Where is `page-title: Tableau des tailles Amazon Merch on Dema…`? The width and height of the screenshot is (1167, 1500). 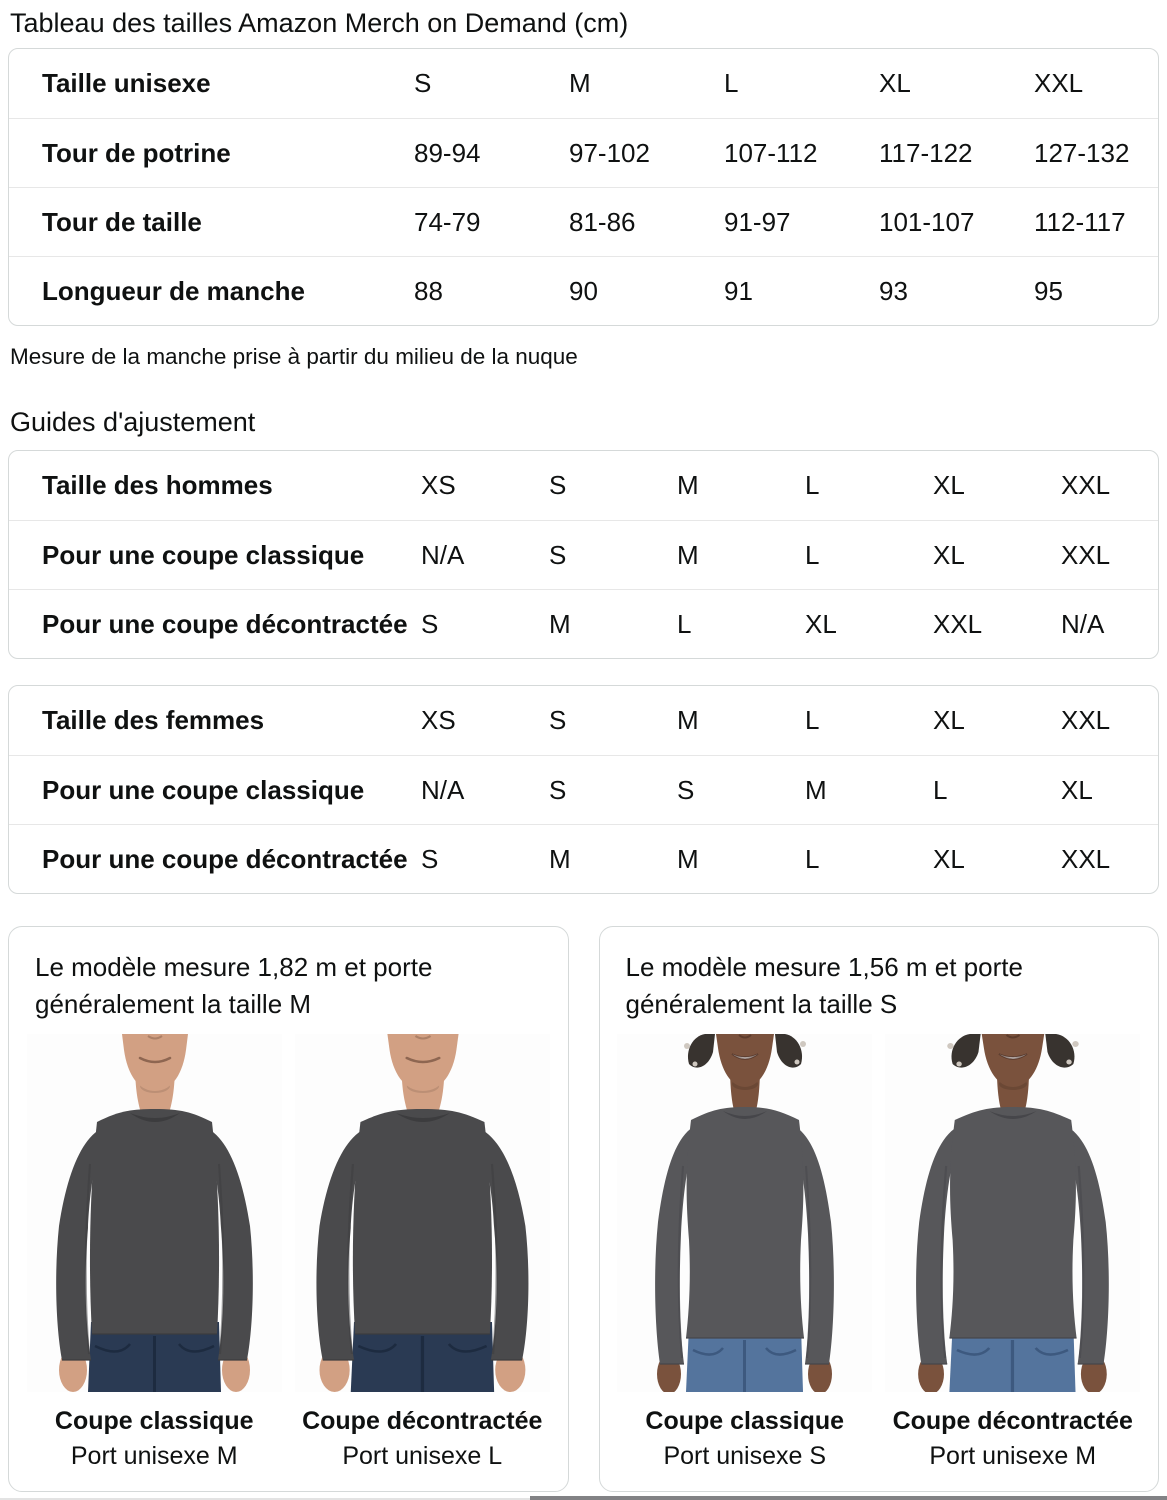
page-title: Tableau des tailles Amazon Merch on Dema… is located at coordinates (319, 23).